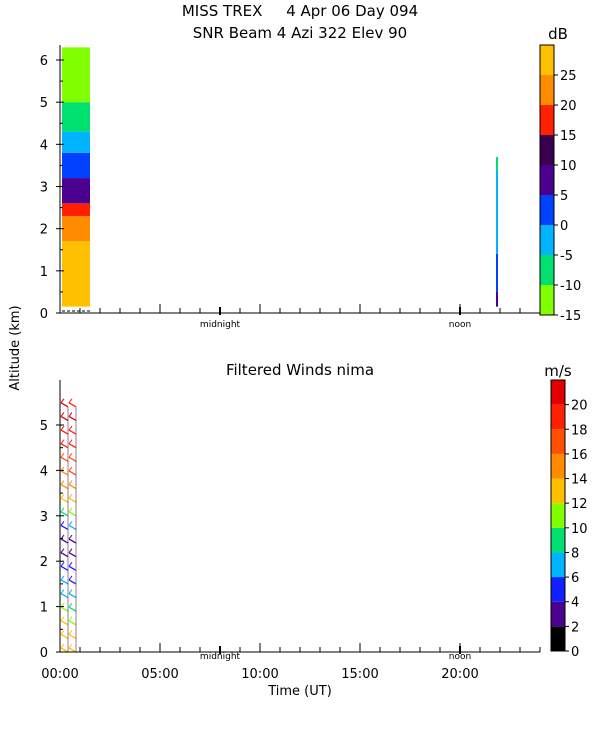 This screenshot has height=750, width=600. I want to click on snr-colorbar-frame, so click(547, 180).